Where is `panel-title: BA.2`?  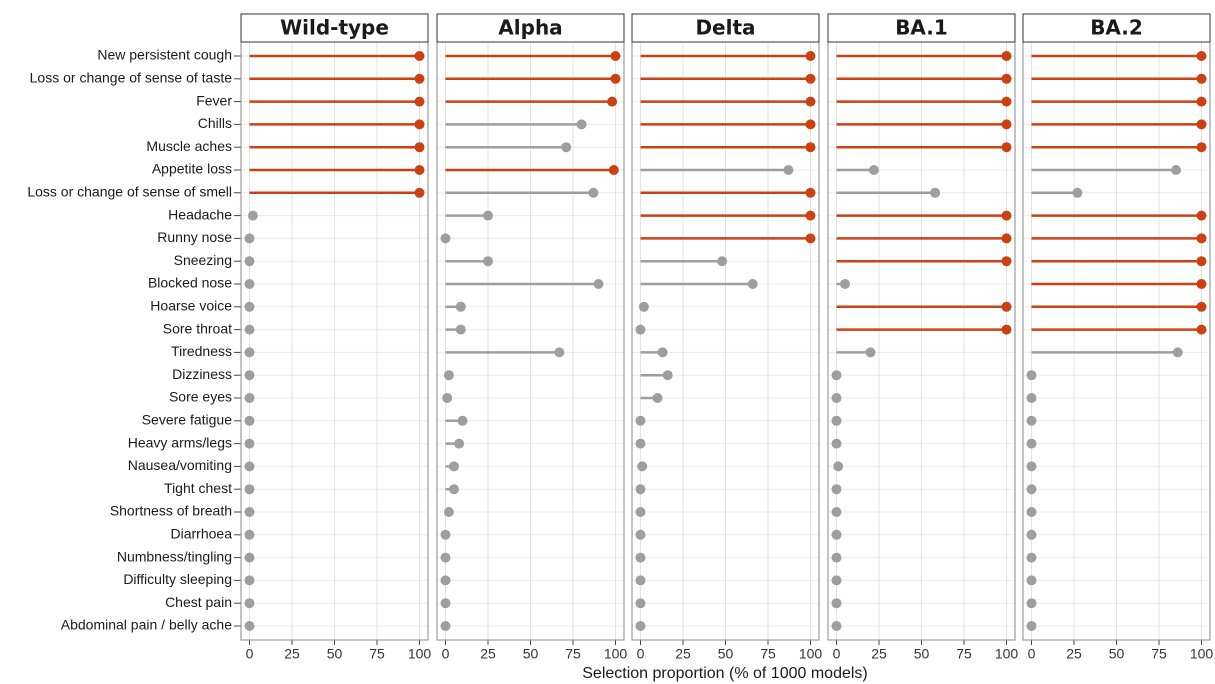 panel-title: BA.2 is located at coordinates (1116, 28).